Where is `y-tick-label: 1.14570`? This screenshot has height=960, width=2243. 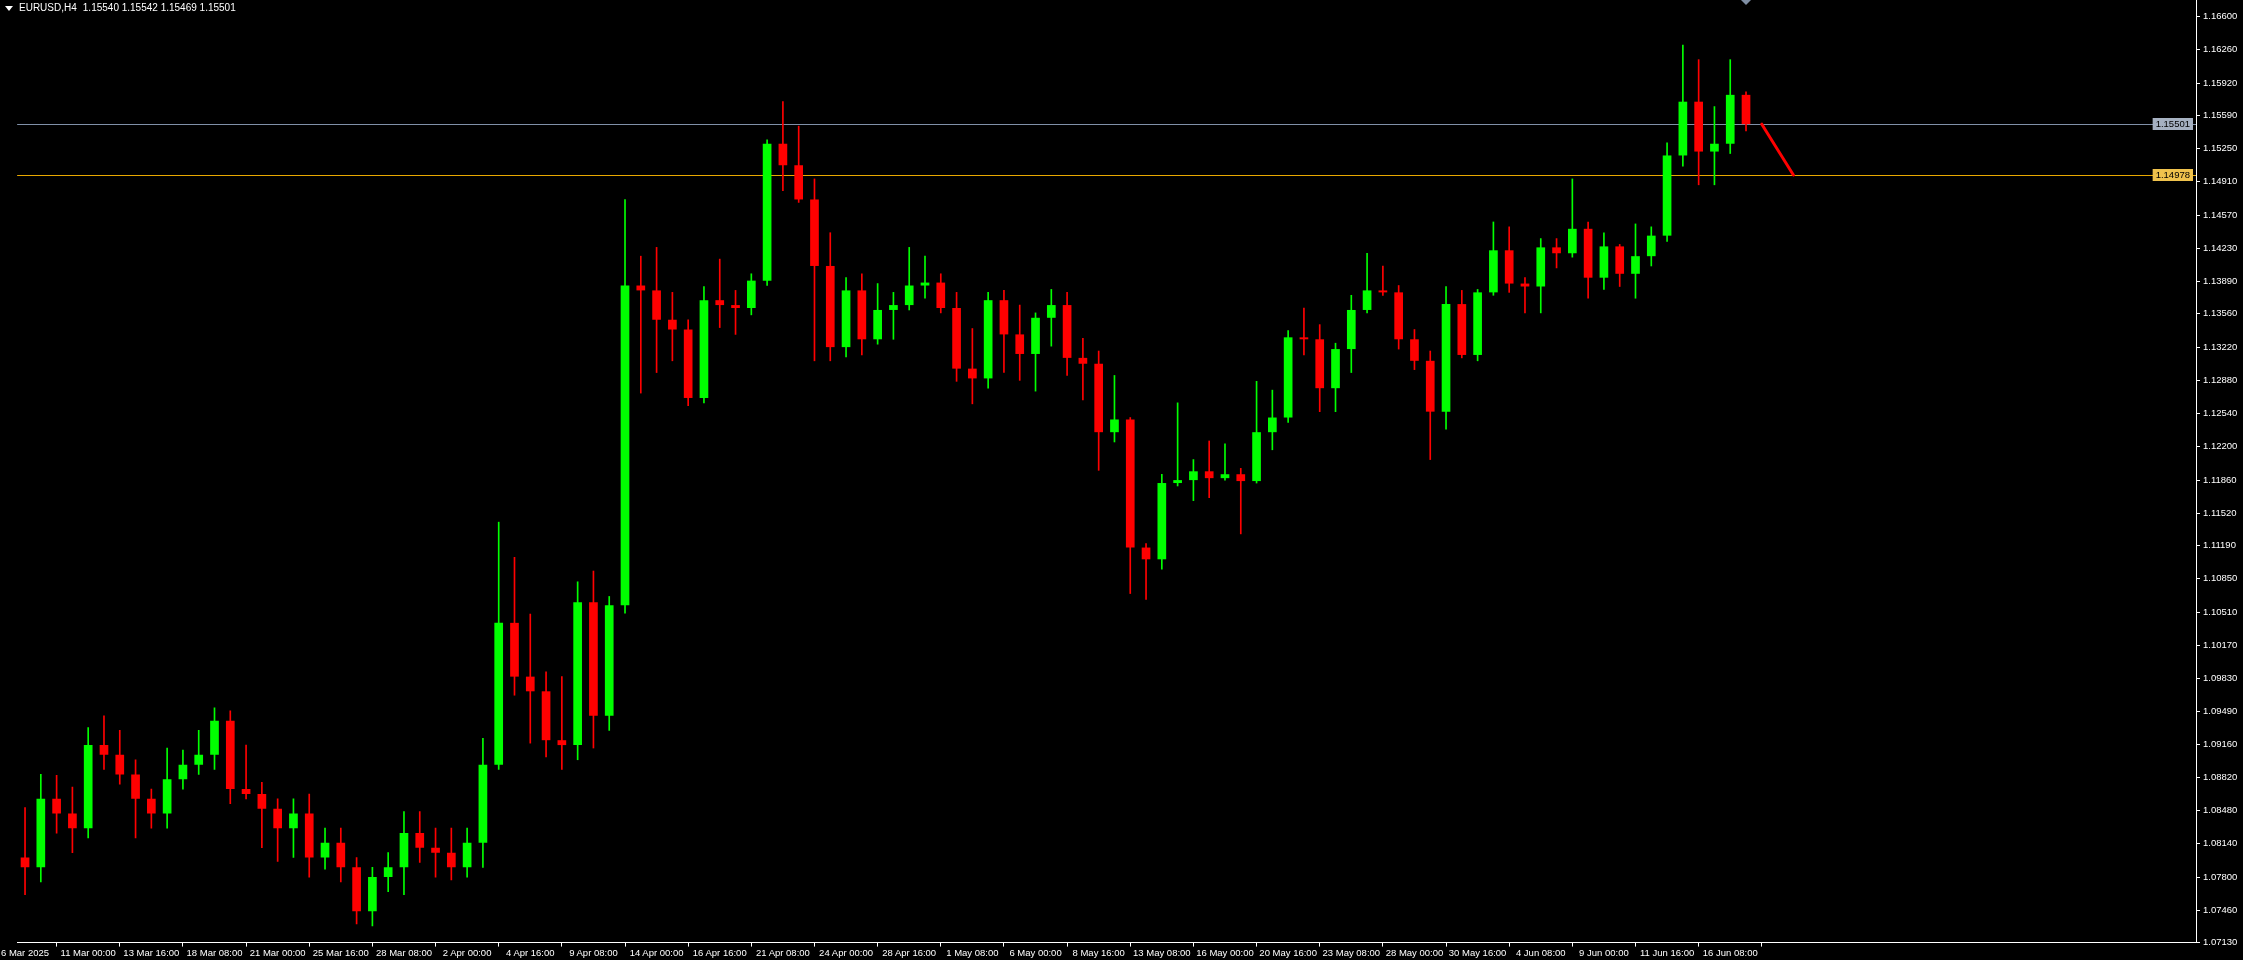 y-tick-label: 1.14570 is located at coordinates (2220, 214).